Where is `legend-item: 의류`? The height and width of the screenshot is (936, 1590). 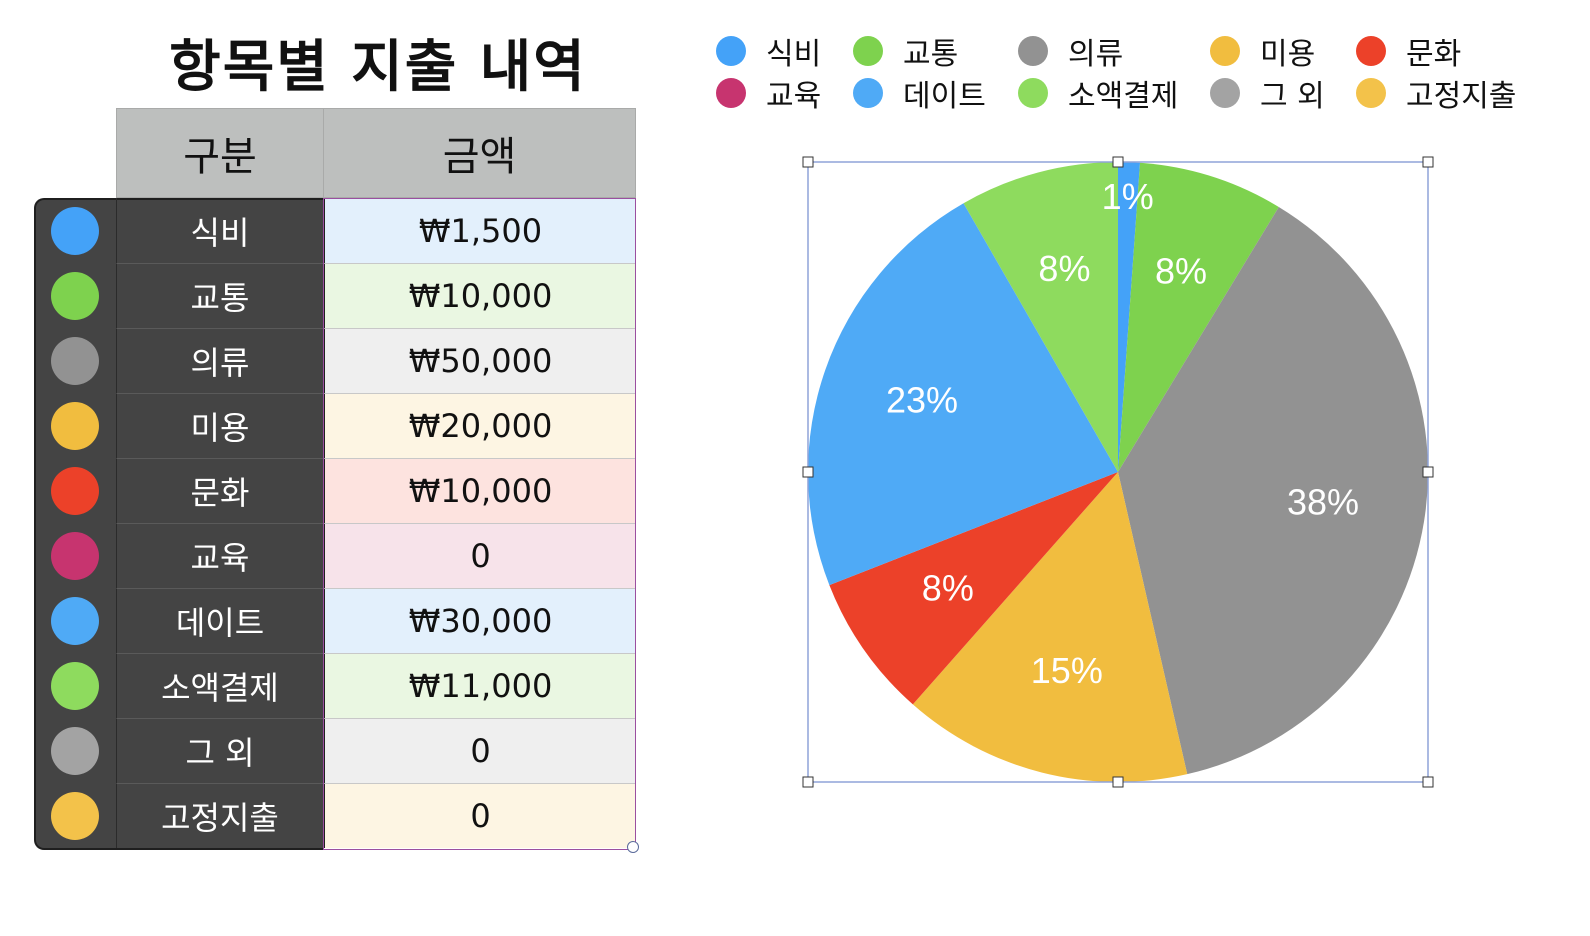 legend-item: 의류 is located at coordinates (1071, 52).